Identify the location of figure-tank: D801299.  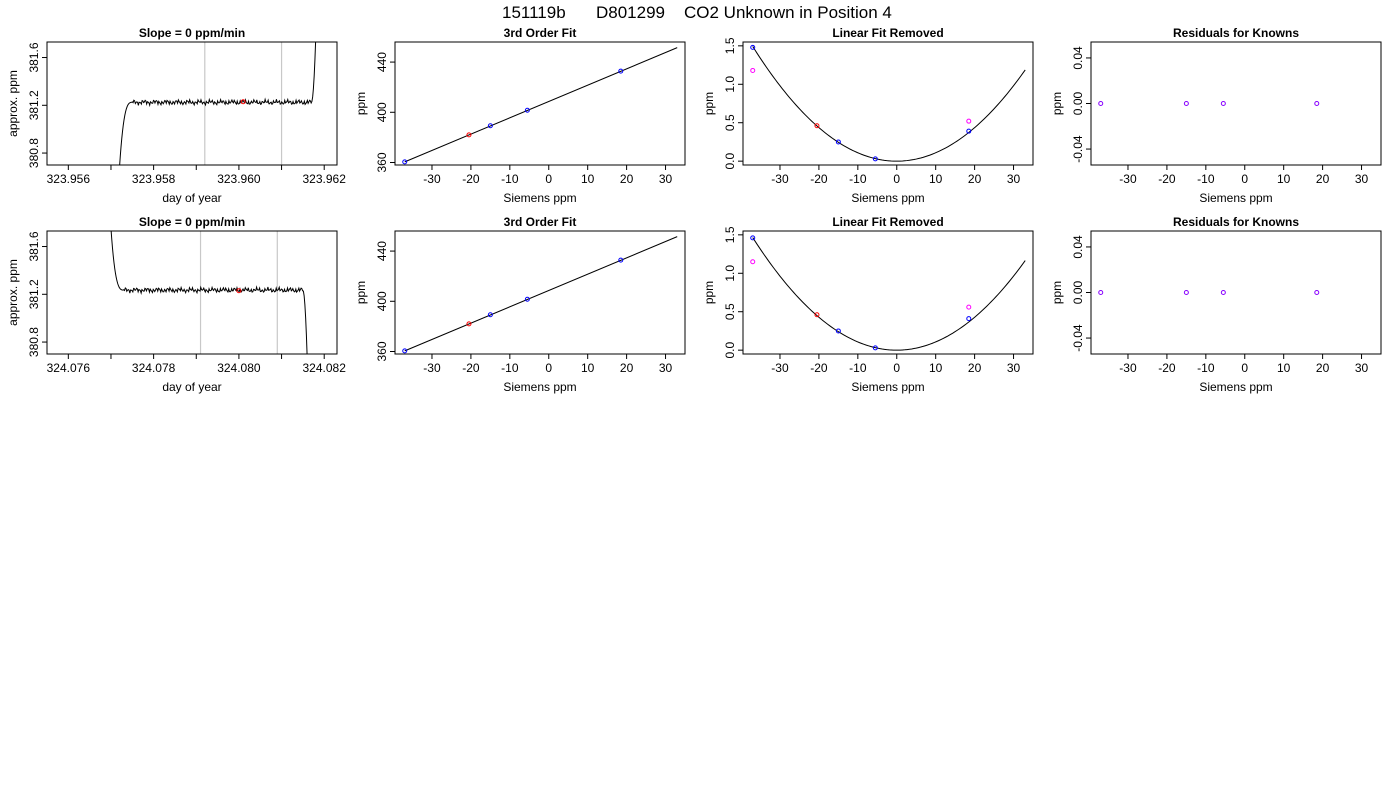
(630, 12).